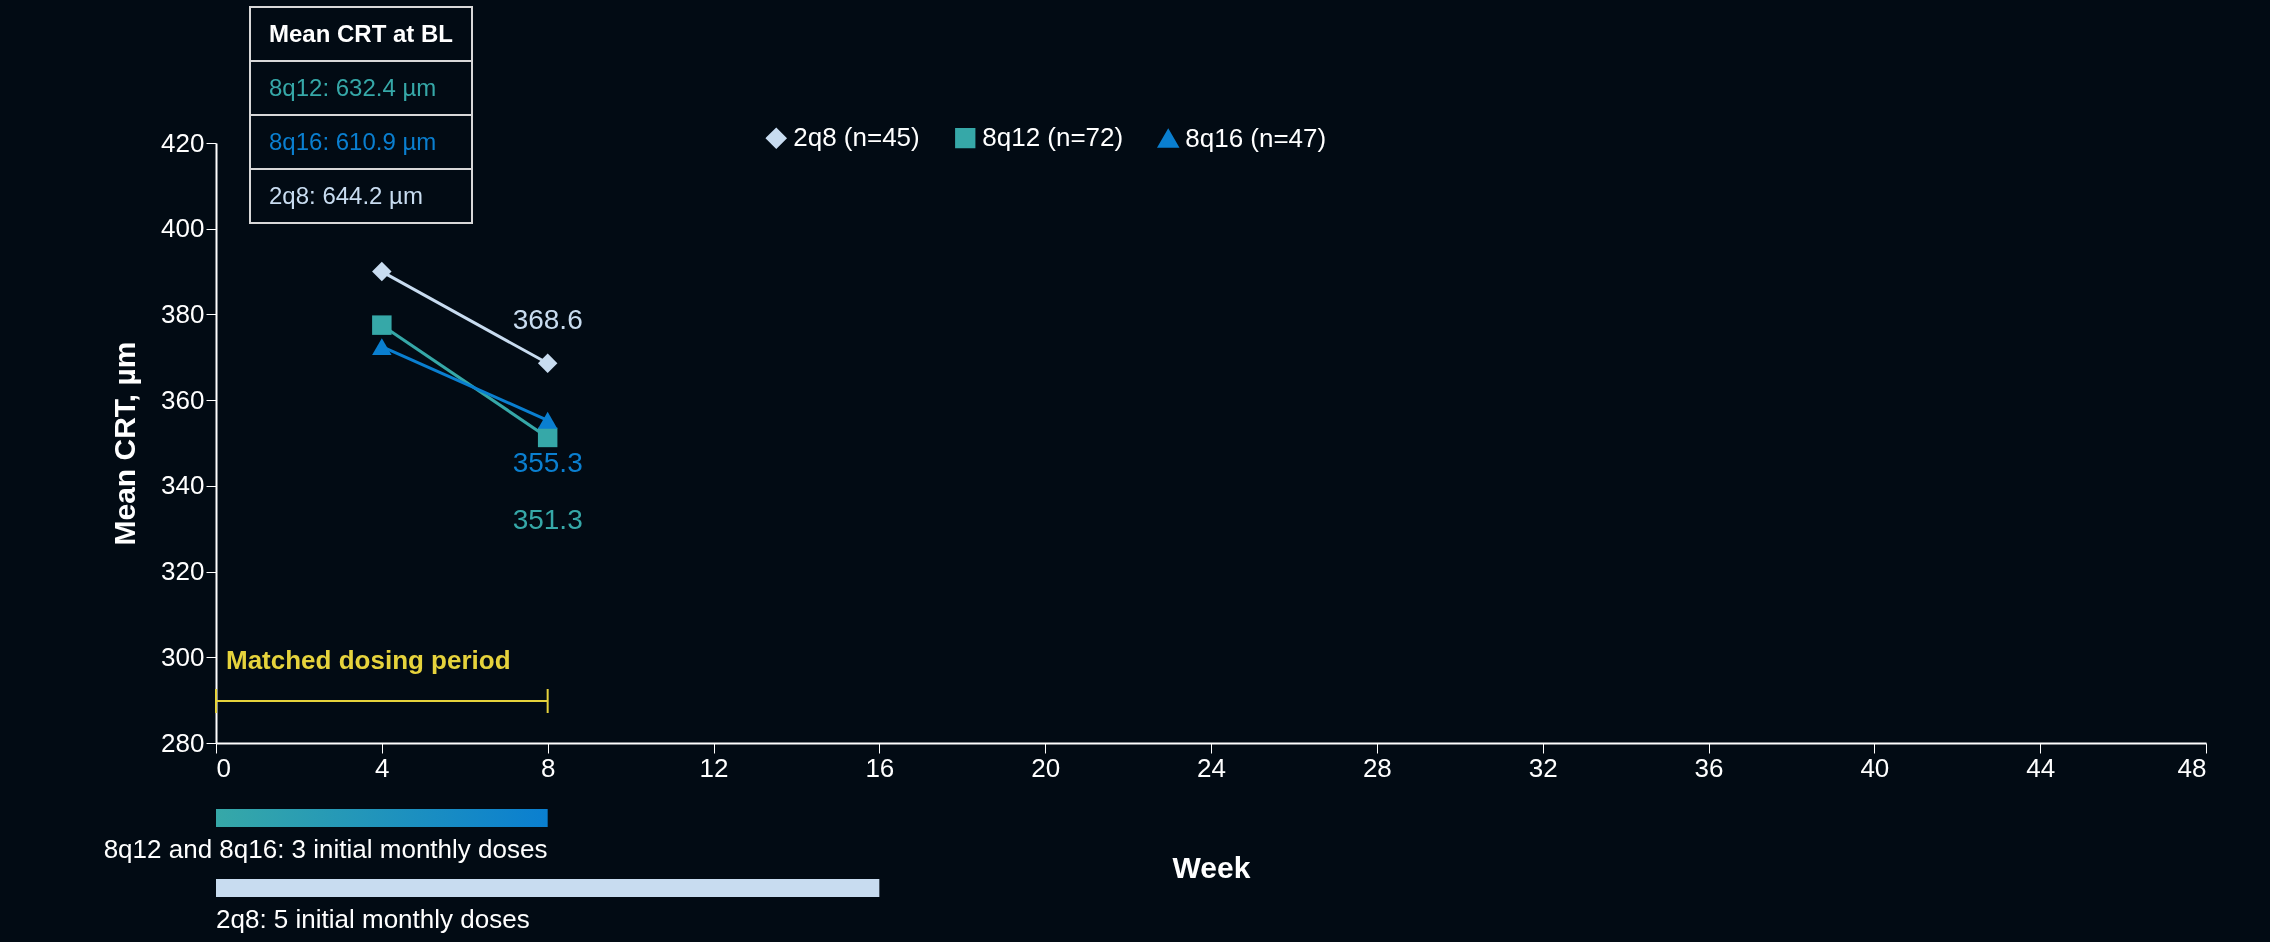  I want to click on x-tick-label: 12, so click(714, 767).